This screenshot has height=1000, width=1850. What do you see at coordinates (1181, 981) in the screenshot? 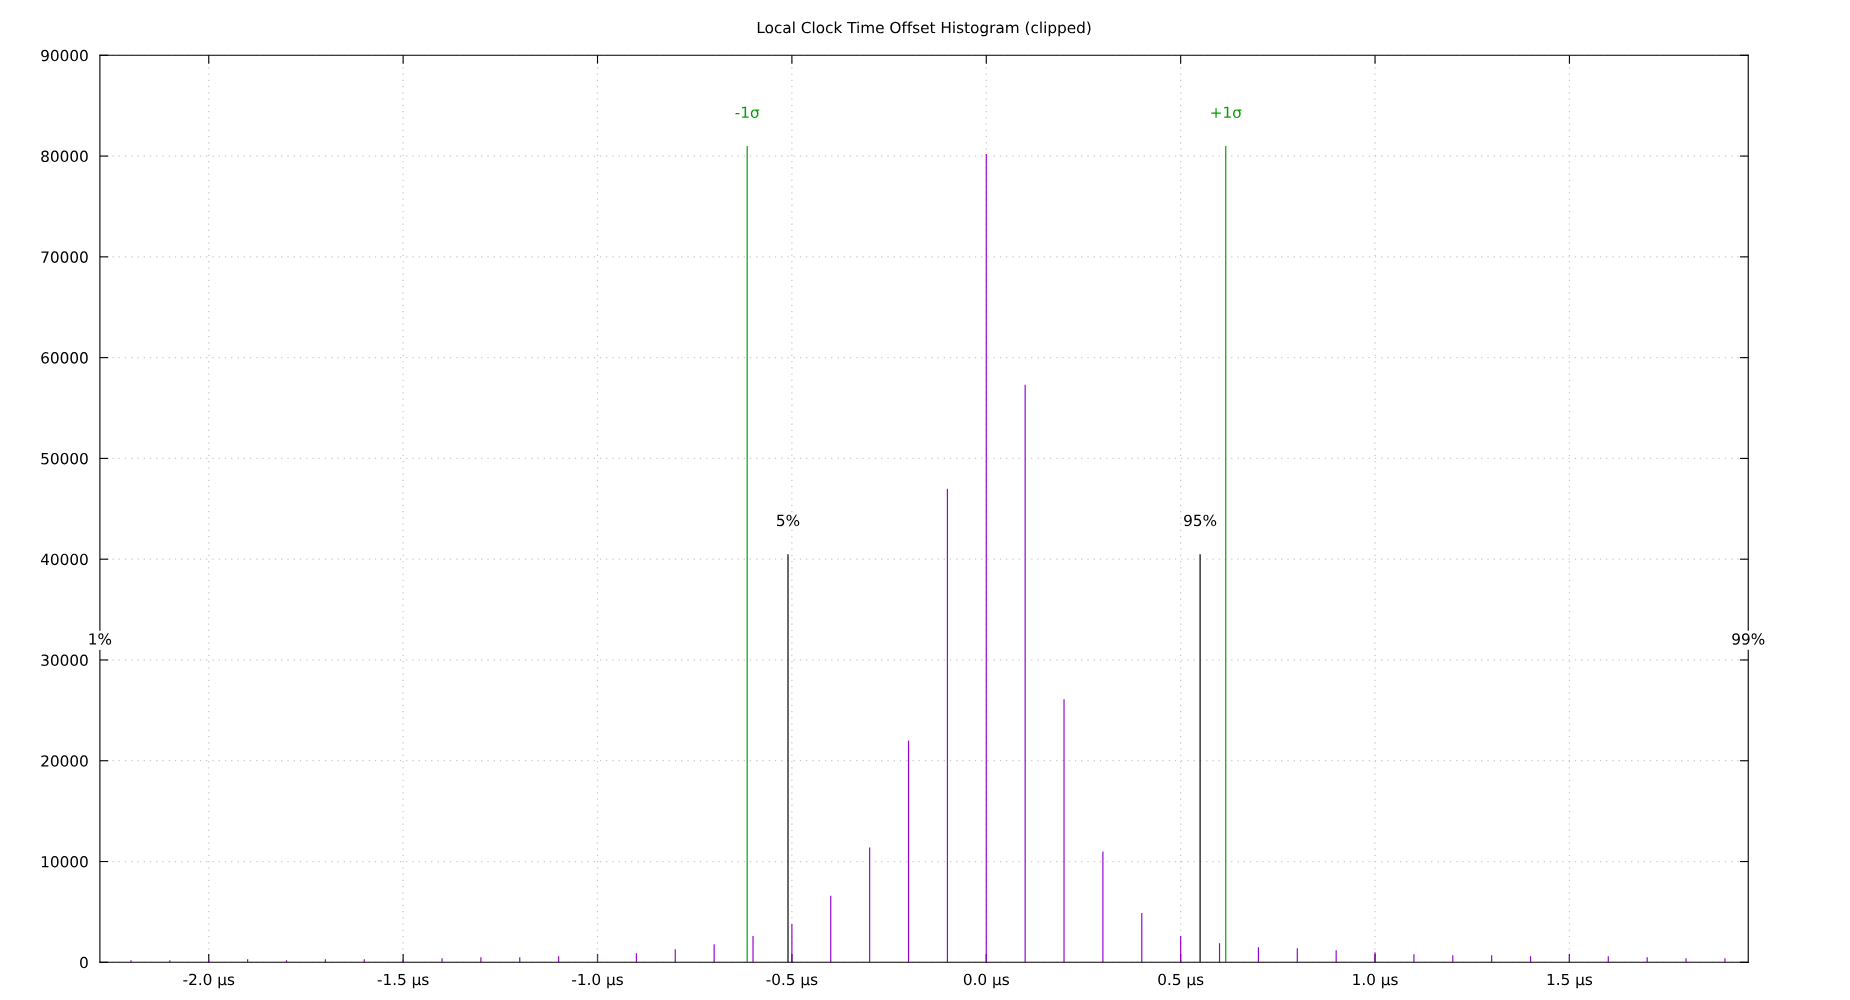
I see `x-tick-label: 0.5 μs` at bounding box center [1181, 981].